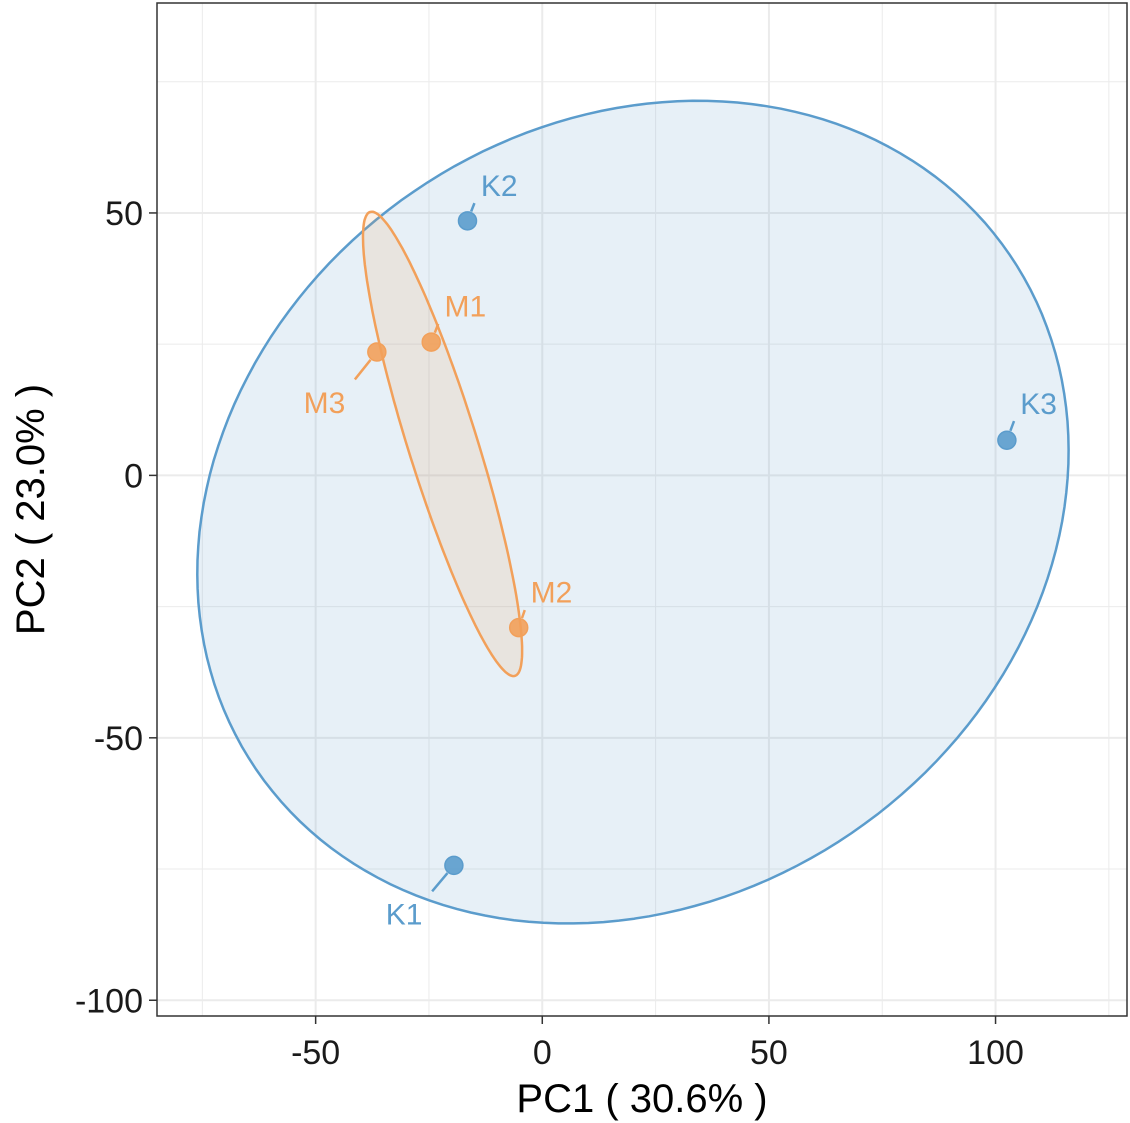 The image size is (1130, 1123). What do you see at coordinates (1038, 404) in the screenshot?
I see `point-label-k3: K3` at bounding box center [1038, 404].